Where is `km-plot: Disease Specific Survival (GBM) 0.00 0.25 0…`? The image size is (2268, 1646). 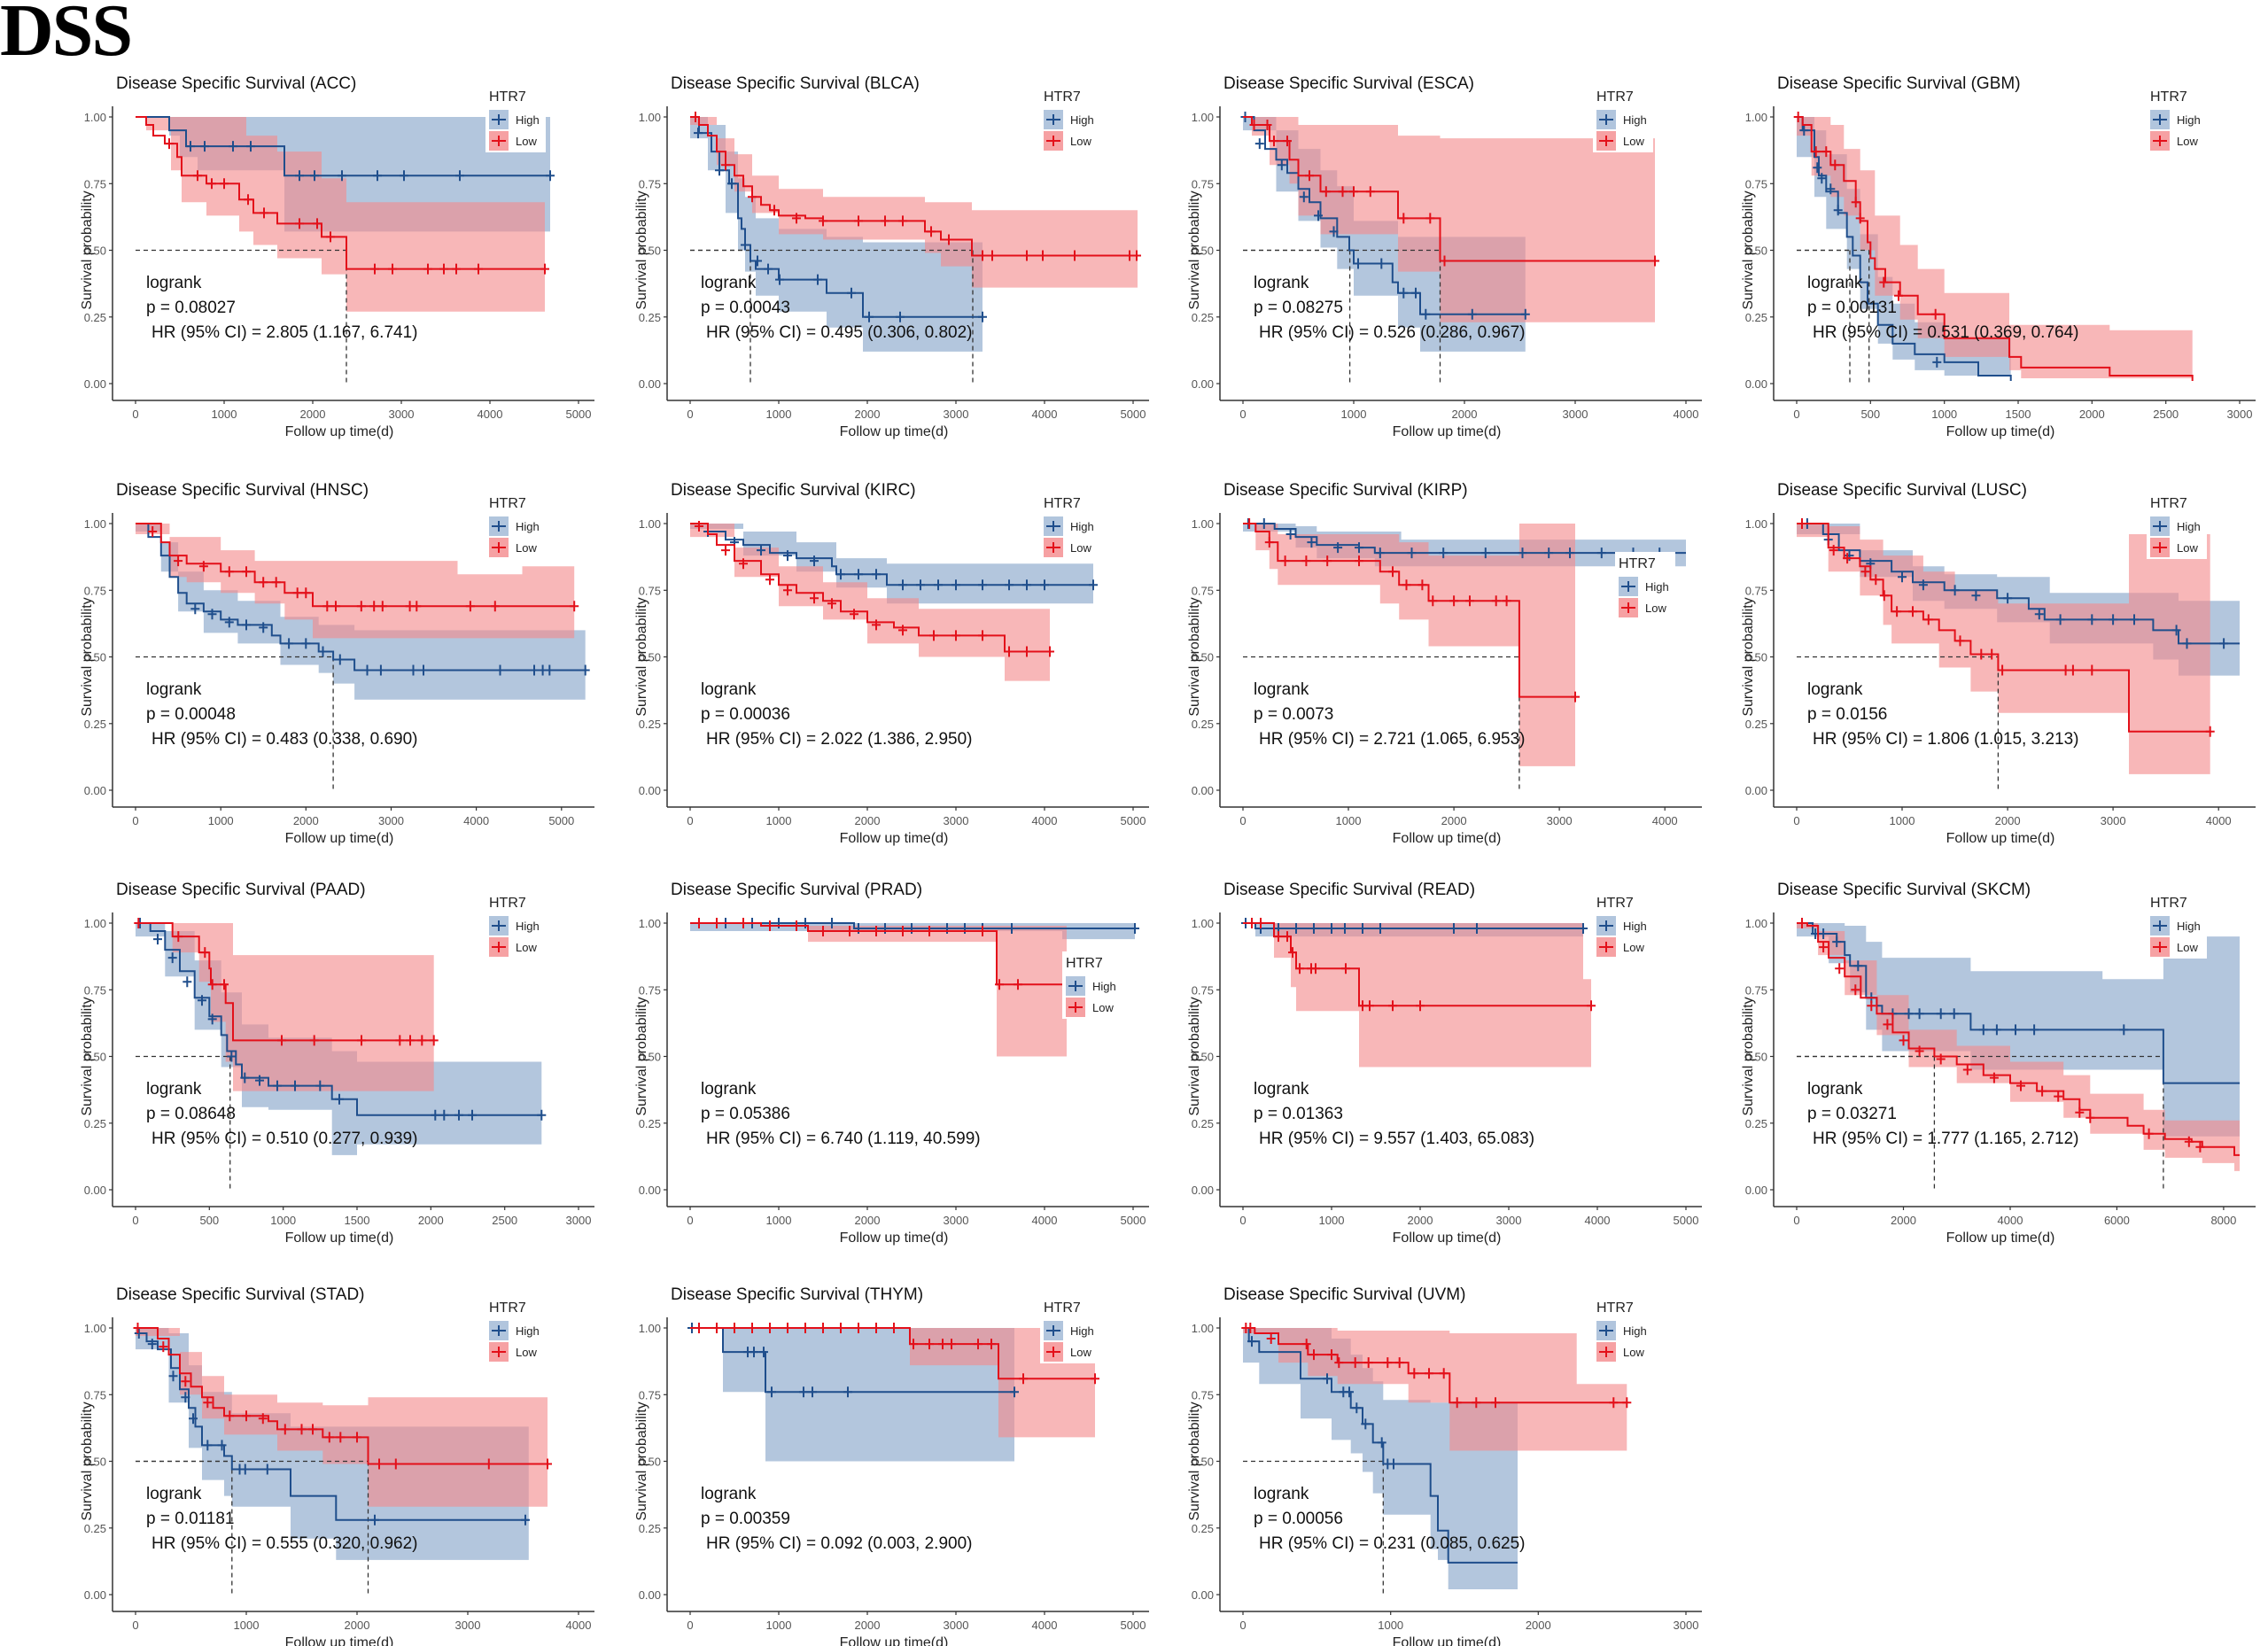 km-plot: Disease Specific Survival (GBM) 0.00 0.25 0… is located at coordinates (1998, 256).